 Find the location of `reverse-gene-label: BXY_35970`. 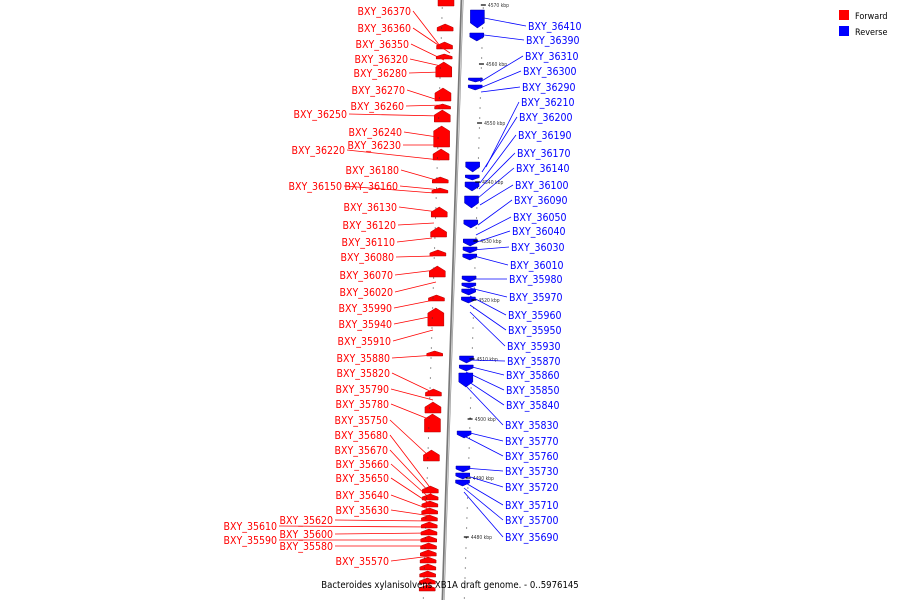

reverse-gene-label: BXY_35970 is located at coordinates (535, 298).